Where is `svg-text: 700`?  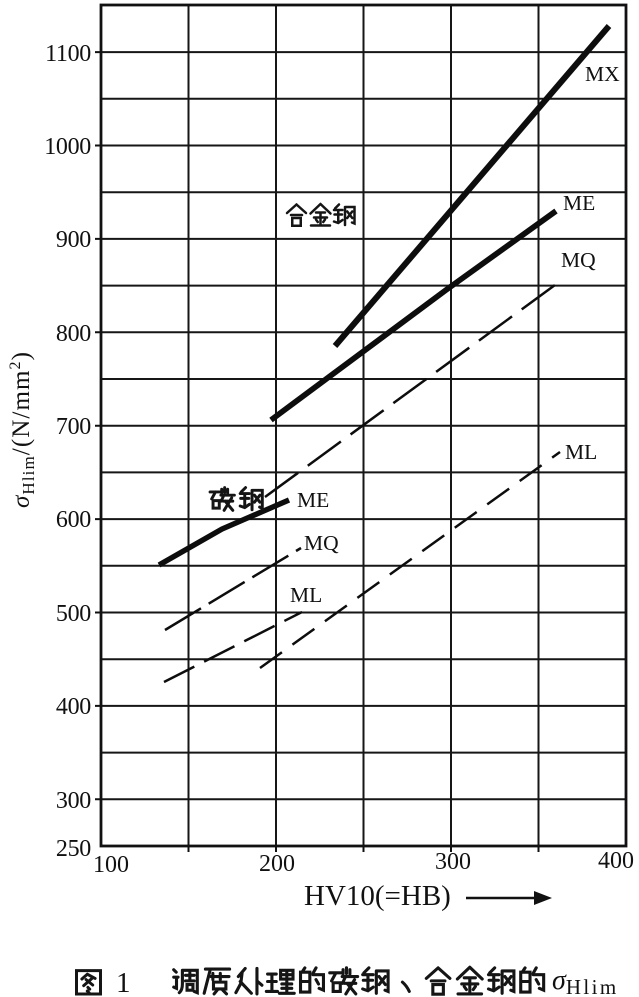
svg-text: 700 is located at coordinates (73, 427).